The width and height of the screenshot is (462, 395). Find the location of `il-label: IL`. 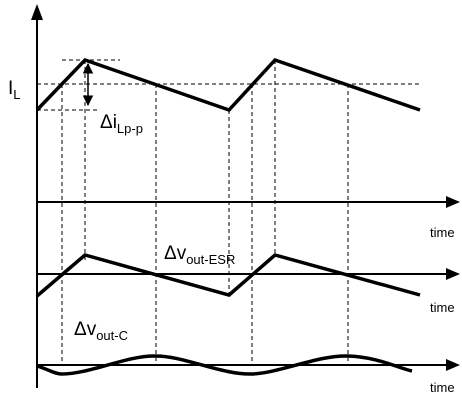

il-label: IL is located at coordinates (14, 90).